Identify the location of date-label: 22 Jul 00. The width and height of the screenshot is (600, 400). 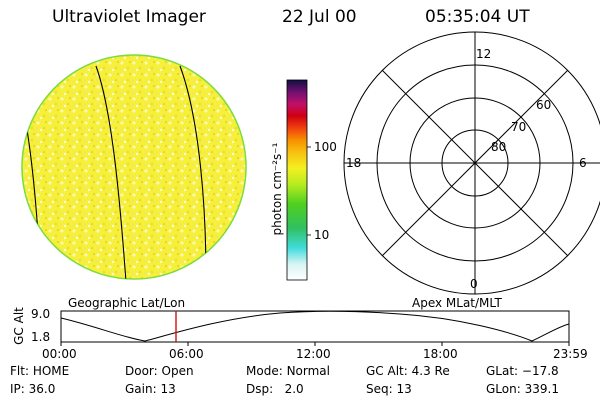
(319, 17).